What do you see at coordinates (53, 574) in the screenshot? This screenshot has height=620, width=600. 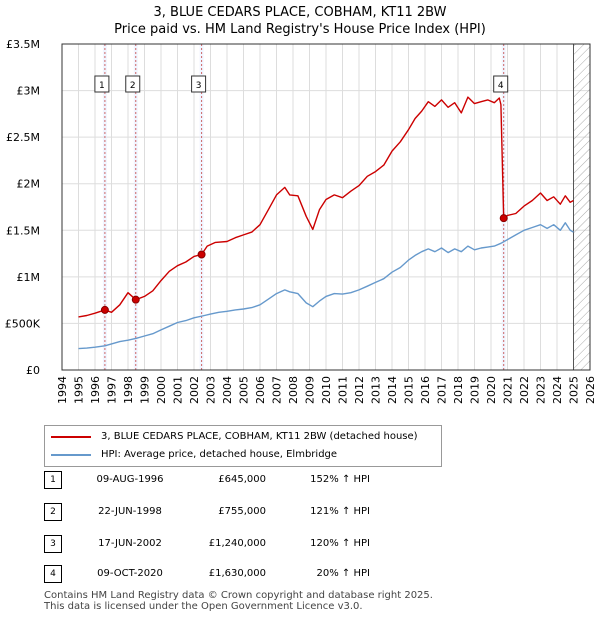 I see `transaction-number-badge: 4` at bounding box center [53, 574].